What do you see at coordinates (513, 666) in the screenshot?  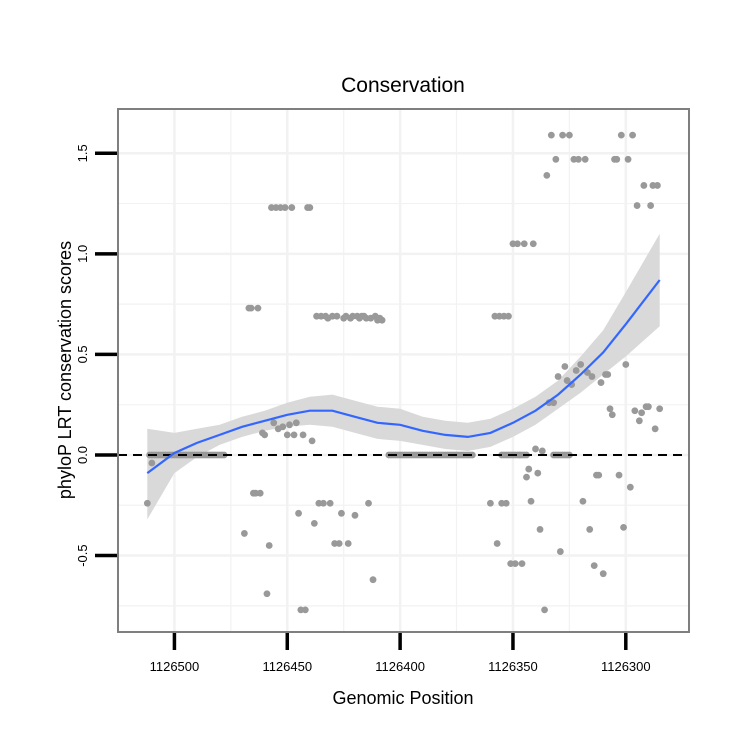 I see `x-tick-label: 1126350` at bounding box center [513, 666].